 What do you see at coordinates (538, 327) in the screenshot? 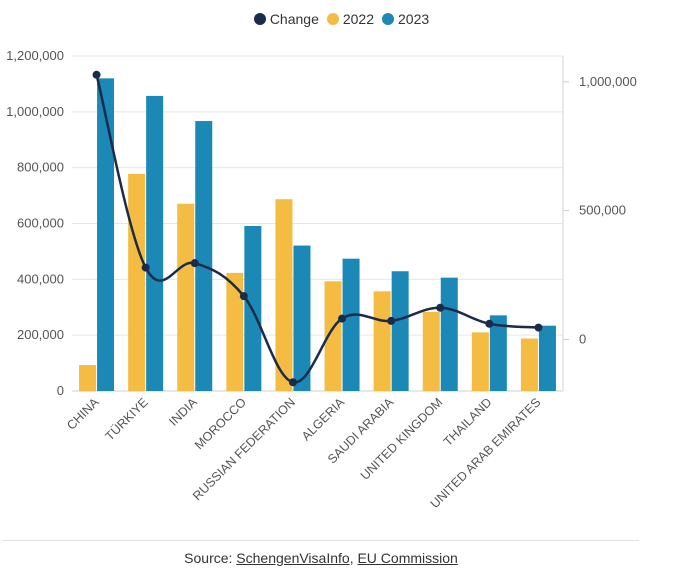
I see `change-point-united-arab-emirates` at bounding box center [538, 327].